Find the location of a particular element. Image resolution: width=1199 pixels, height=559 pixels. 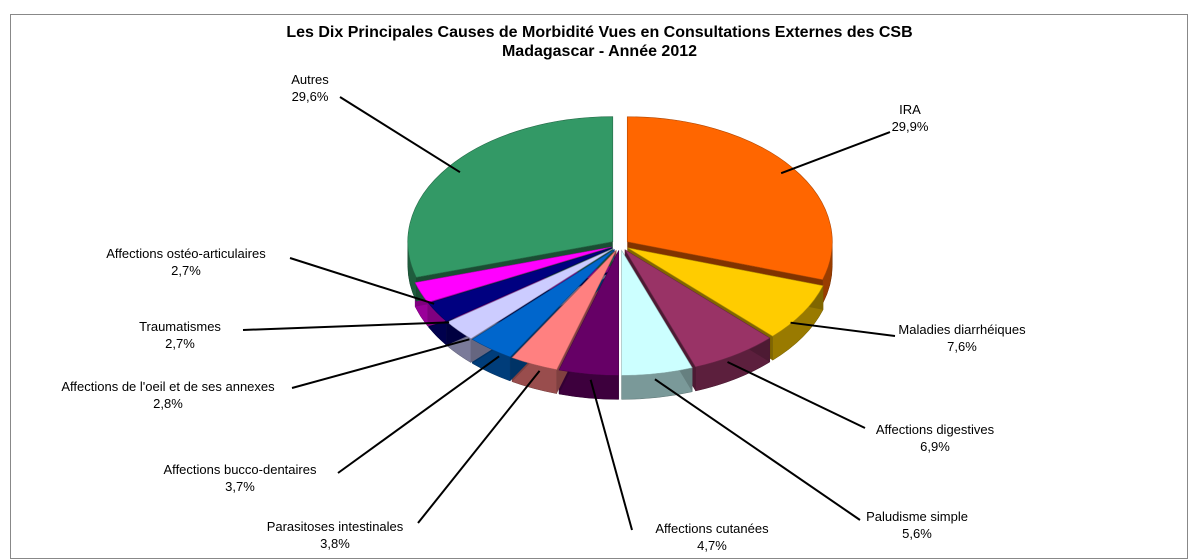

category-label: Traumatismes is located at coordinates (180, 326).